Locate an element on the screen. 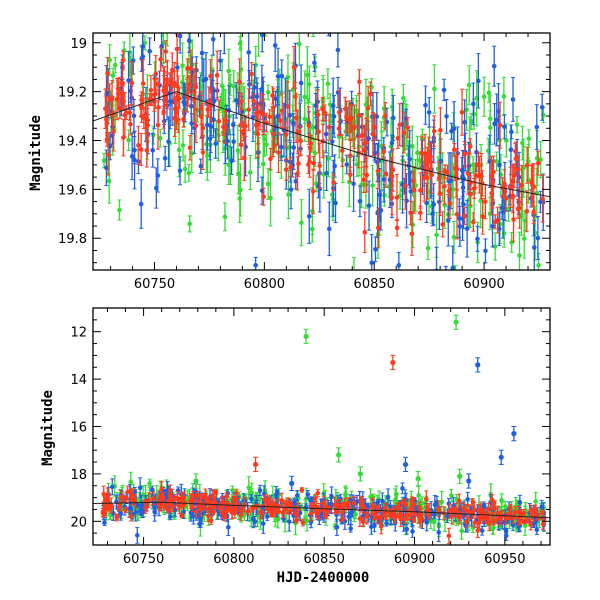 This screenshot has height=600, width=600. y-tick-label: 19.8 is located at coordinates (72, 239).